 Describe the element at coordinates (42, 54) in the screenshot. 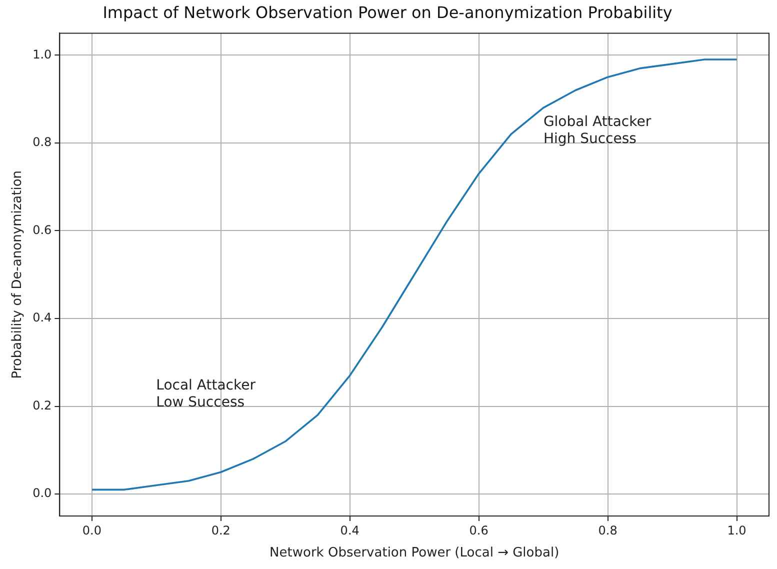

I see `y-tick-label: 1.0` at that location.